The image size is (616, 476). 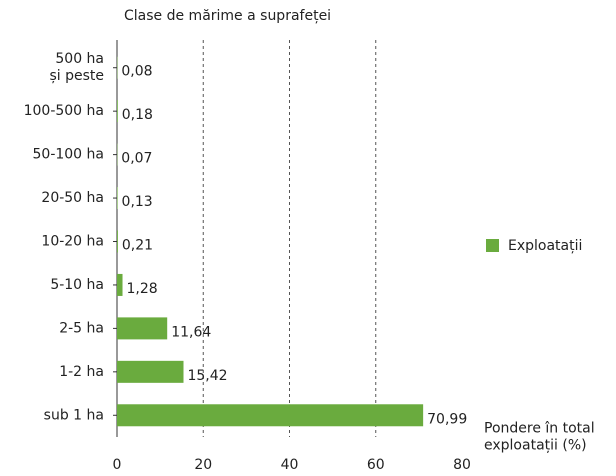 What do you see at coordinates (447, 419) in the screenshot?
I see `data-label: 70,99` at bounding box center [447, 419].